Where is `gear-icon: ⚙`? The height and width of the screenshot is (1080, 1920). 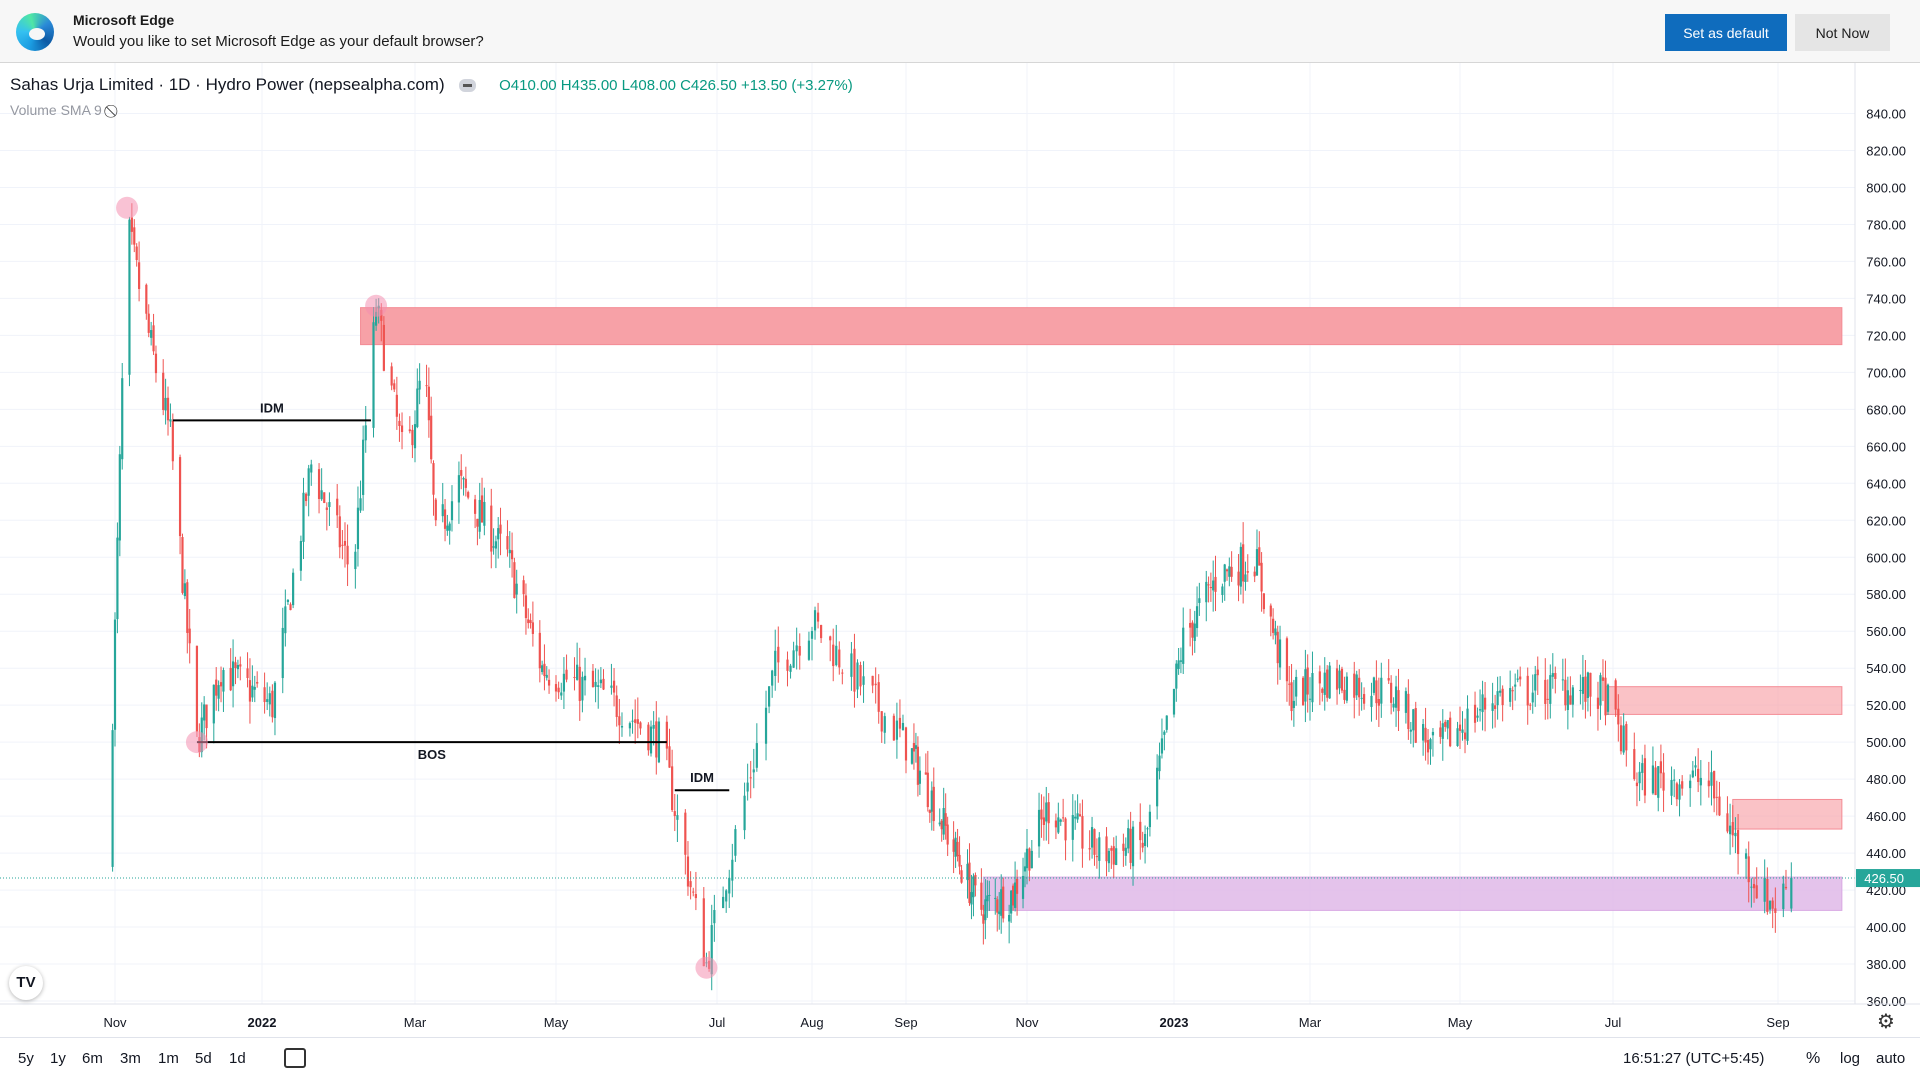
gear-icon: ⚙ is located at coordinates (1886, 1022).